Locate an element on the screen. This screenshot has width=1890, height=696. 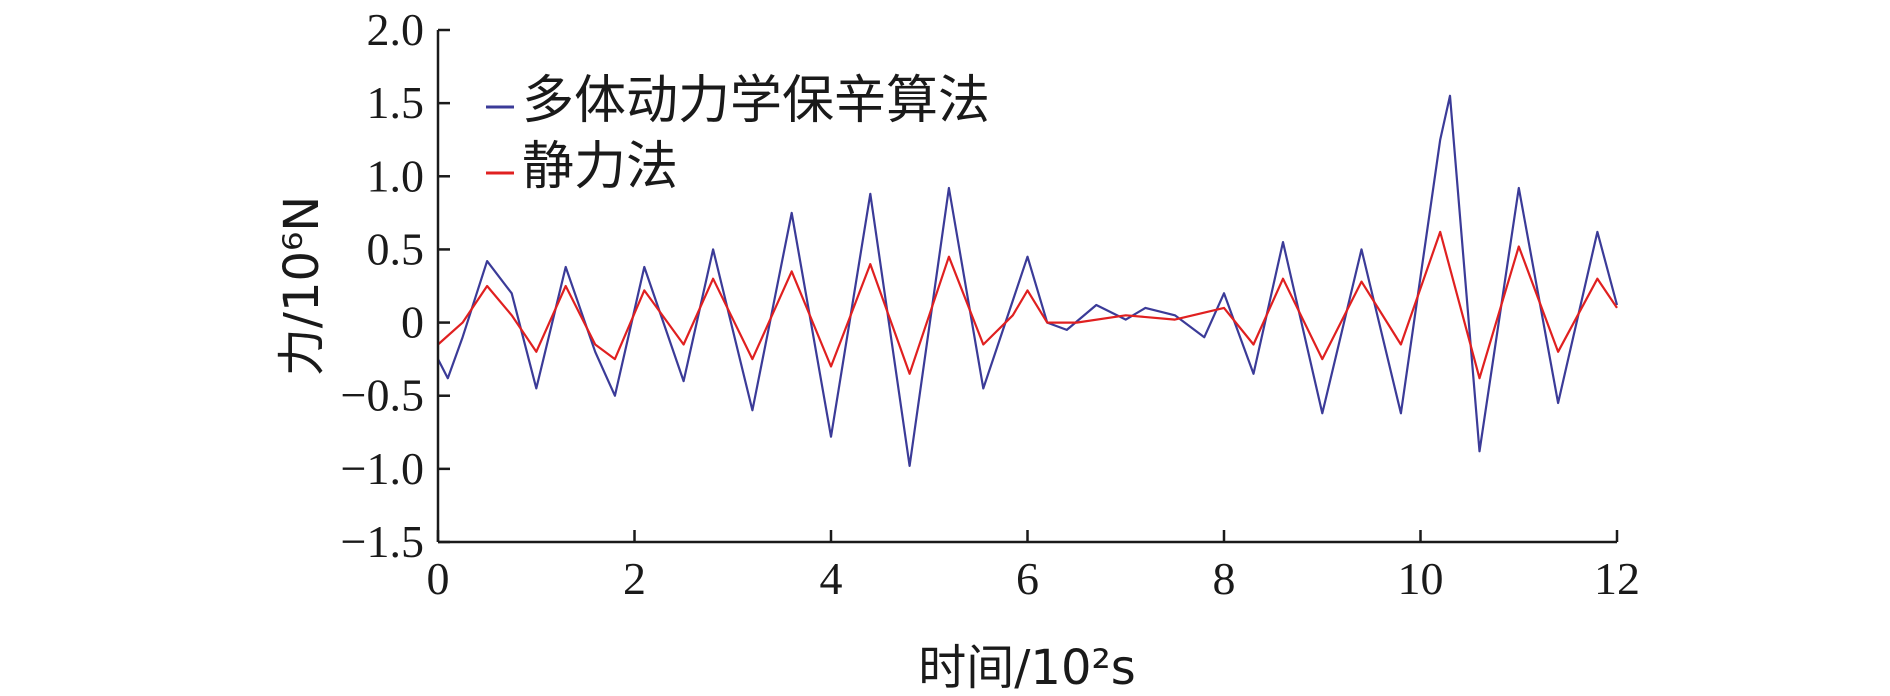
y-tick-label: −1.0 is located at coordinates (382, 468).